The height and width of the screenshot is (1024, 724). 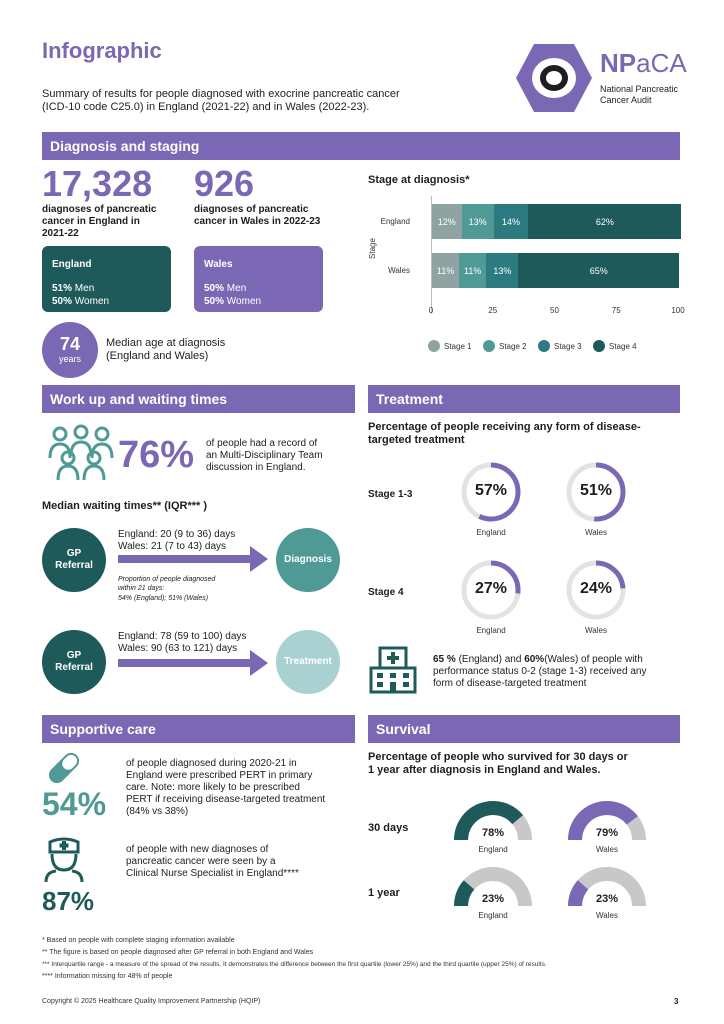 I want to click on england-count: 17,328, so click(x=97, y=183).